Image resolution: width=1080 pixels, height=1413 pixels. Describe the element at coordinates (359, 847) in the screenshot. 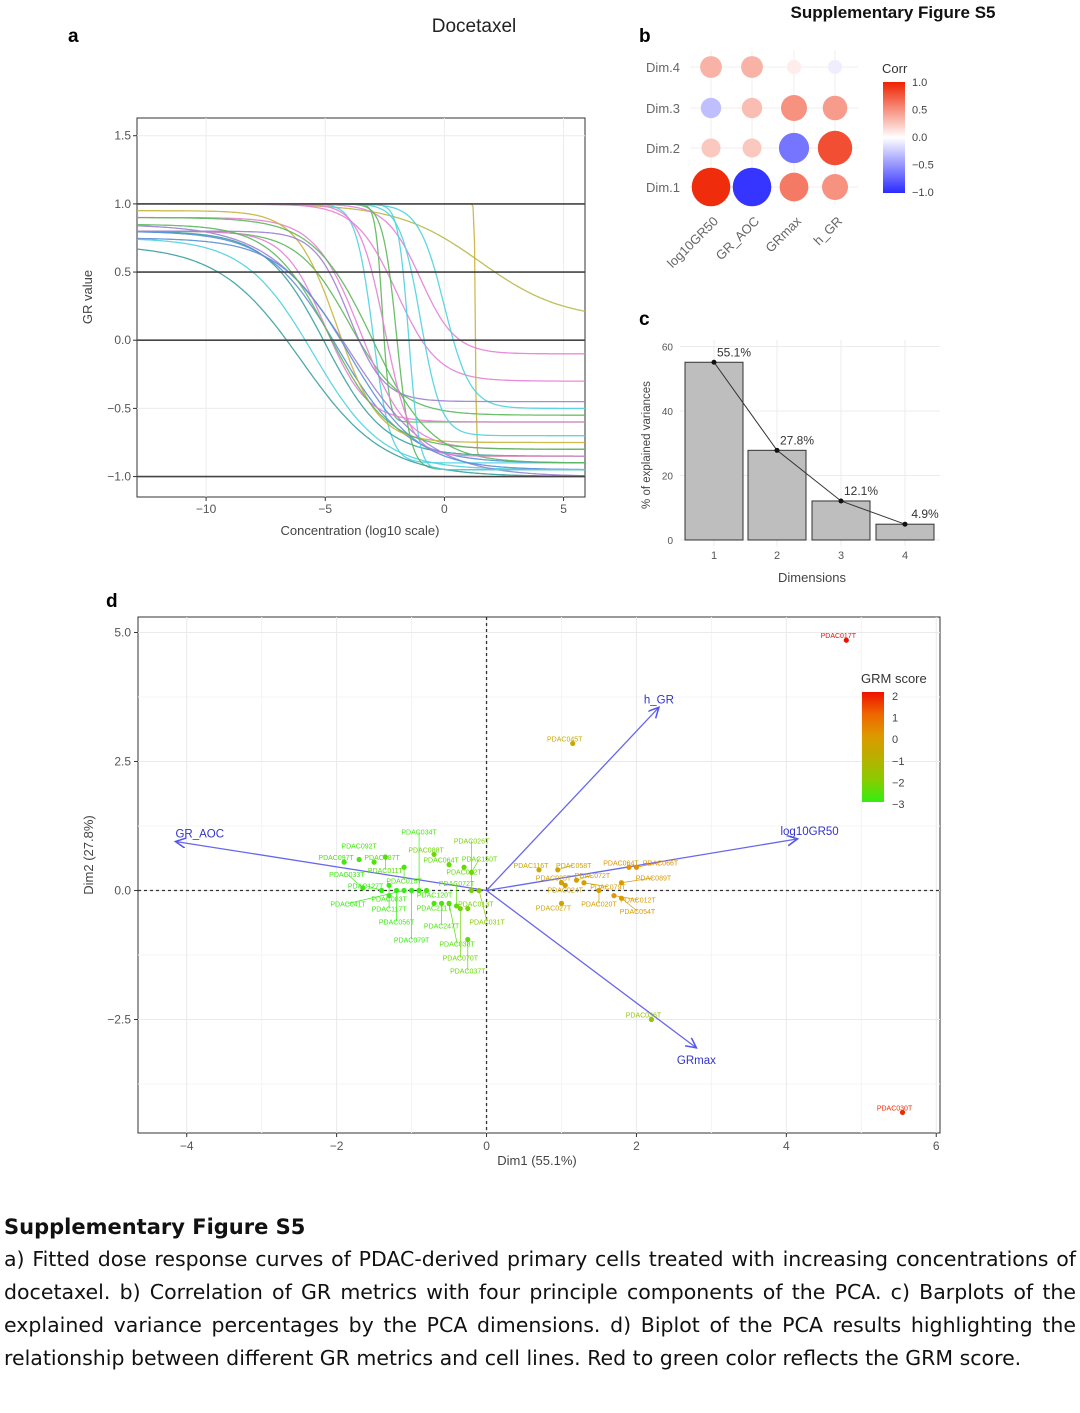

I see `point-label: PDAC092T` at that location.